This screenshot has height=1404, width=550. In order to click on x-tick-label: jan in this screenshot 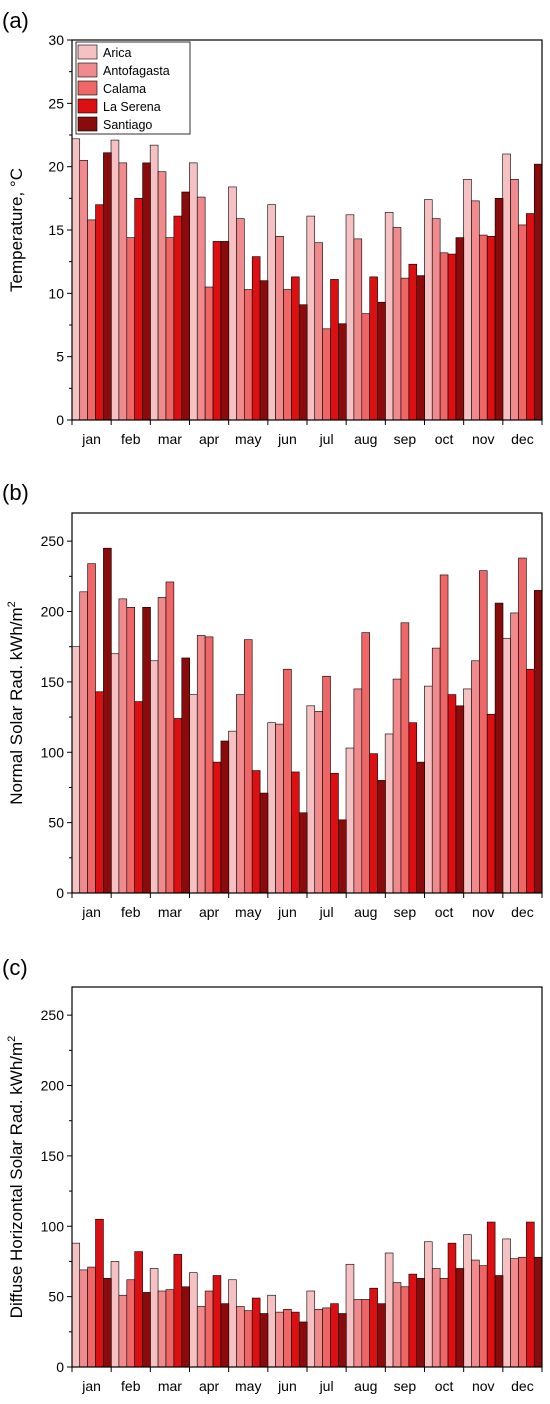, I will do `click(91, 912)`.